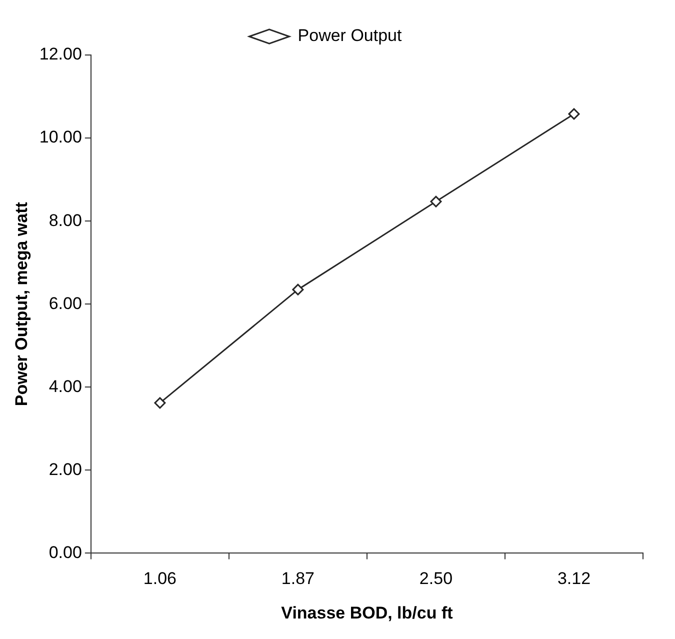 The image size is (675, 639). Describe the element at coordinates (65, 220) in the screenshot. I see `y-tick-label: 8.00` at that location.